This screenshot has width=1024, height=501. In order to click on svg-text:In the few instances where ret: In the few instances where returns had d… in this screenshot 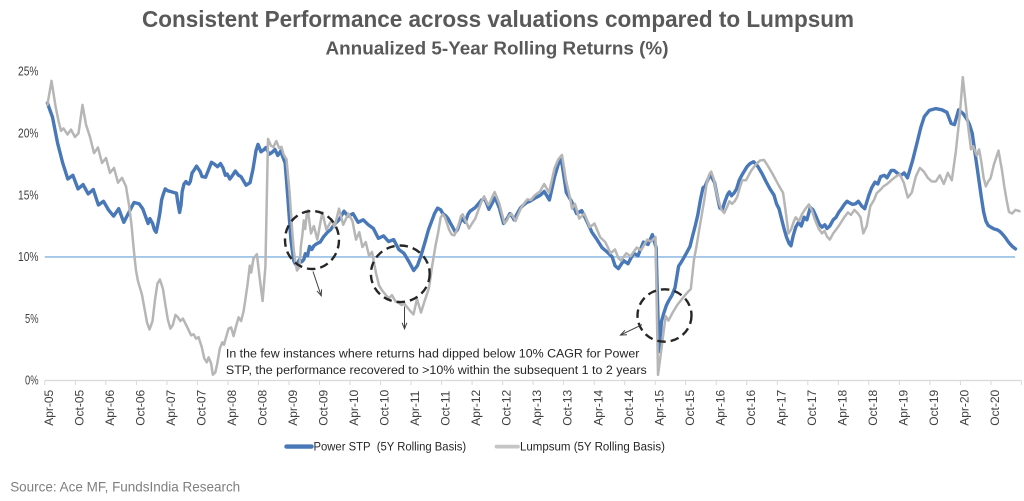, I will do `click(433, 354)`.